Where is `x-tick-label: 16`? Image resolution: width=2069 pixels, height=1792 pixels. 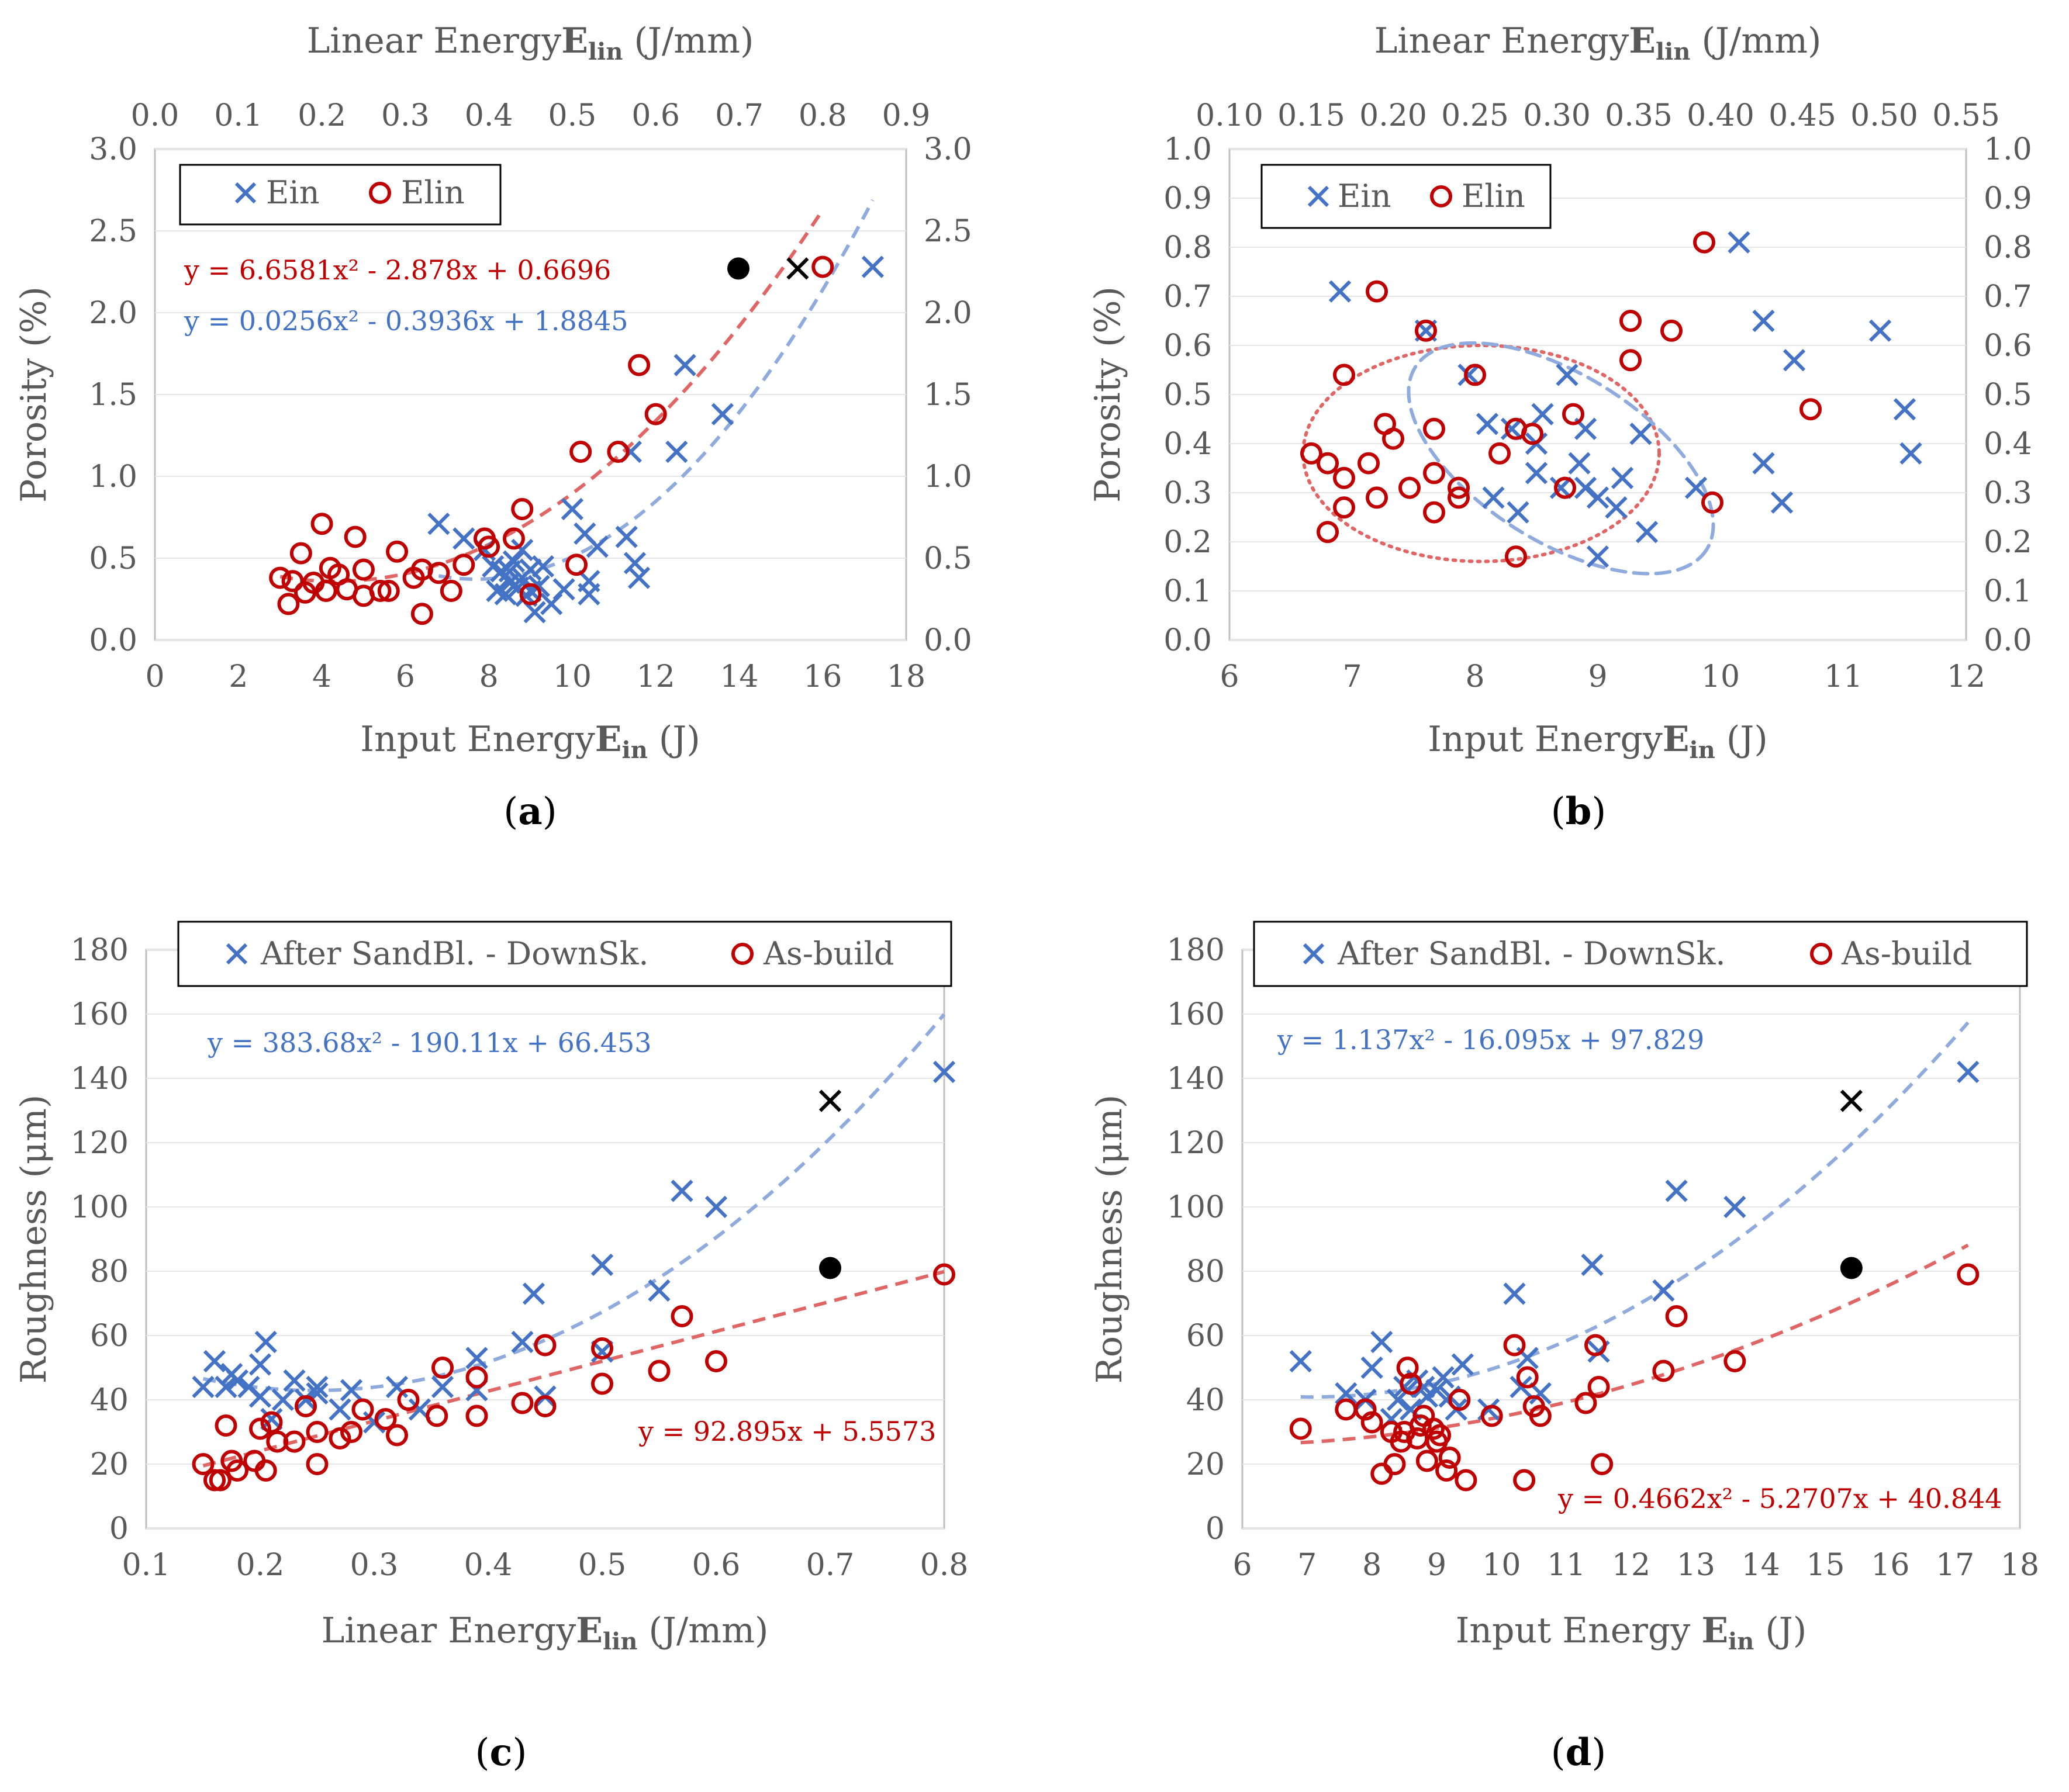
x-tick-label: 16 is located at coordinates (823, 676).